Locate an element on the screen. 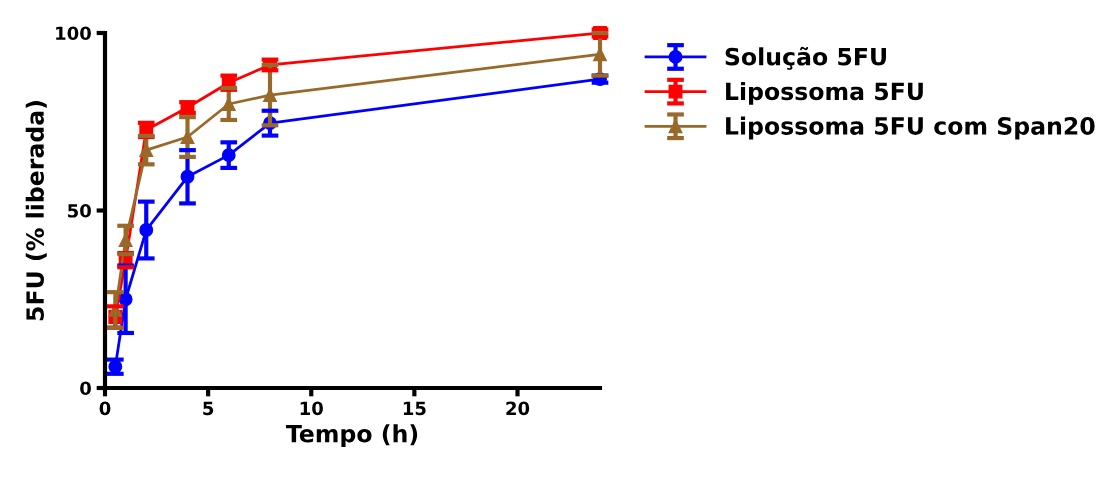 The image size is (1104, 477). legend-label: Lipossoma 5FU is located at coordinates (824, 93).